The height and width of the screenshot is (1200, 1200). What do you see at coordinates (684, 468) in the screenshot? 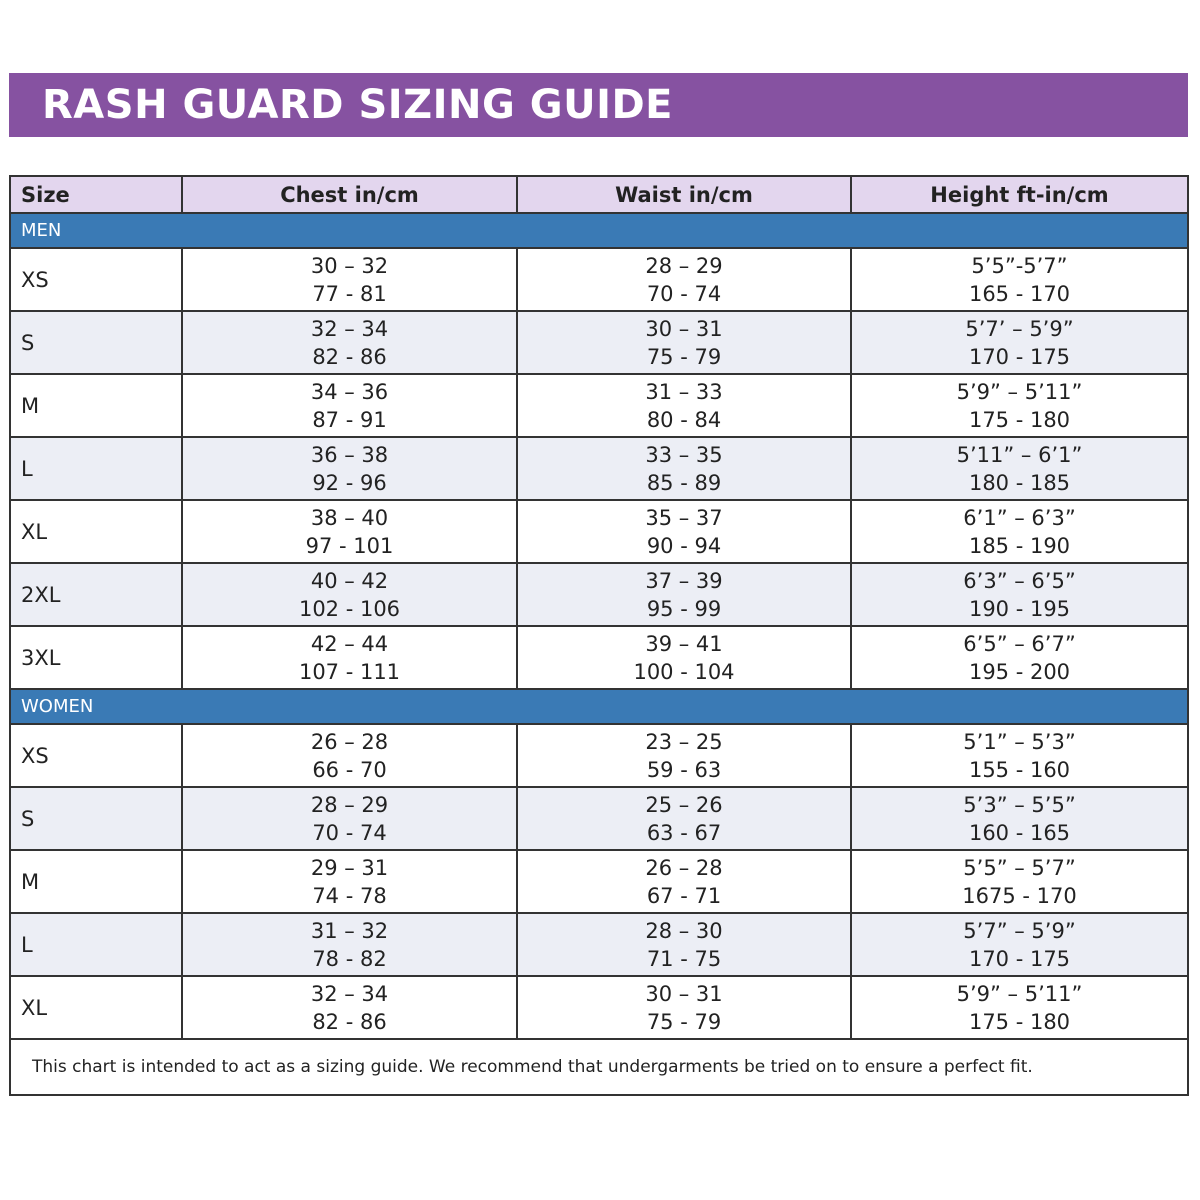
I see `measure-cell: 33 – 35 85 - 89` at bounding box center [684, 468].